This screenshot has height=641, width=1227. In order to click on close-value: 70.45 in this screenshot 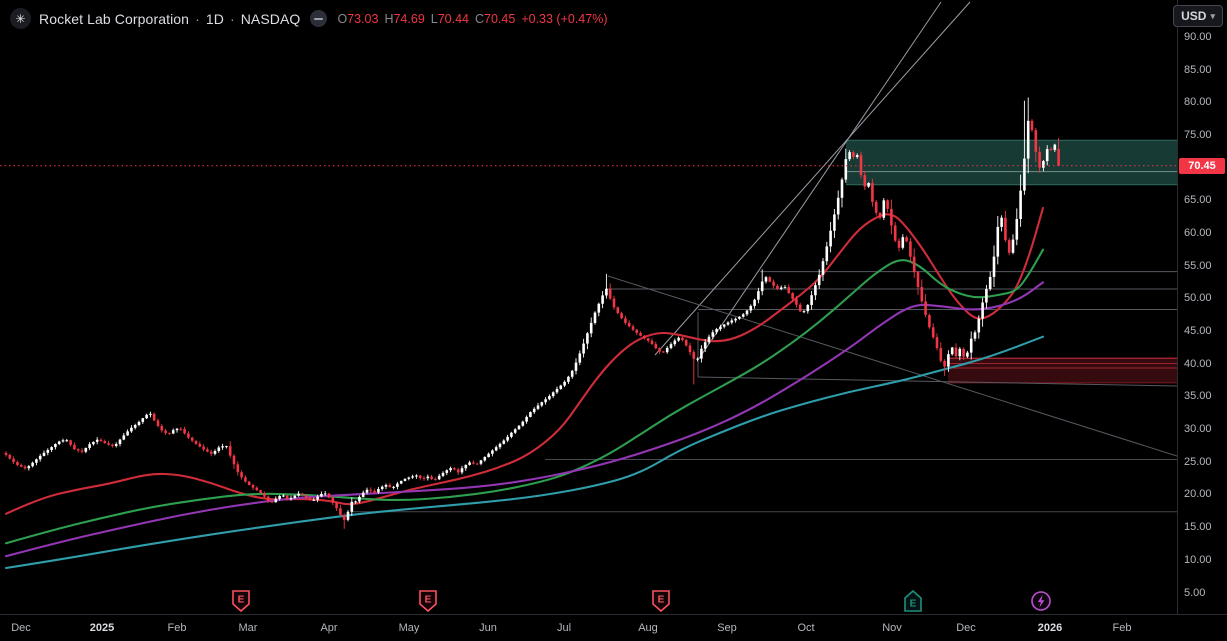, I will do `click(500, 18)`.